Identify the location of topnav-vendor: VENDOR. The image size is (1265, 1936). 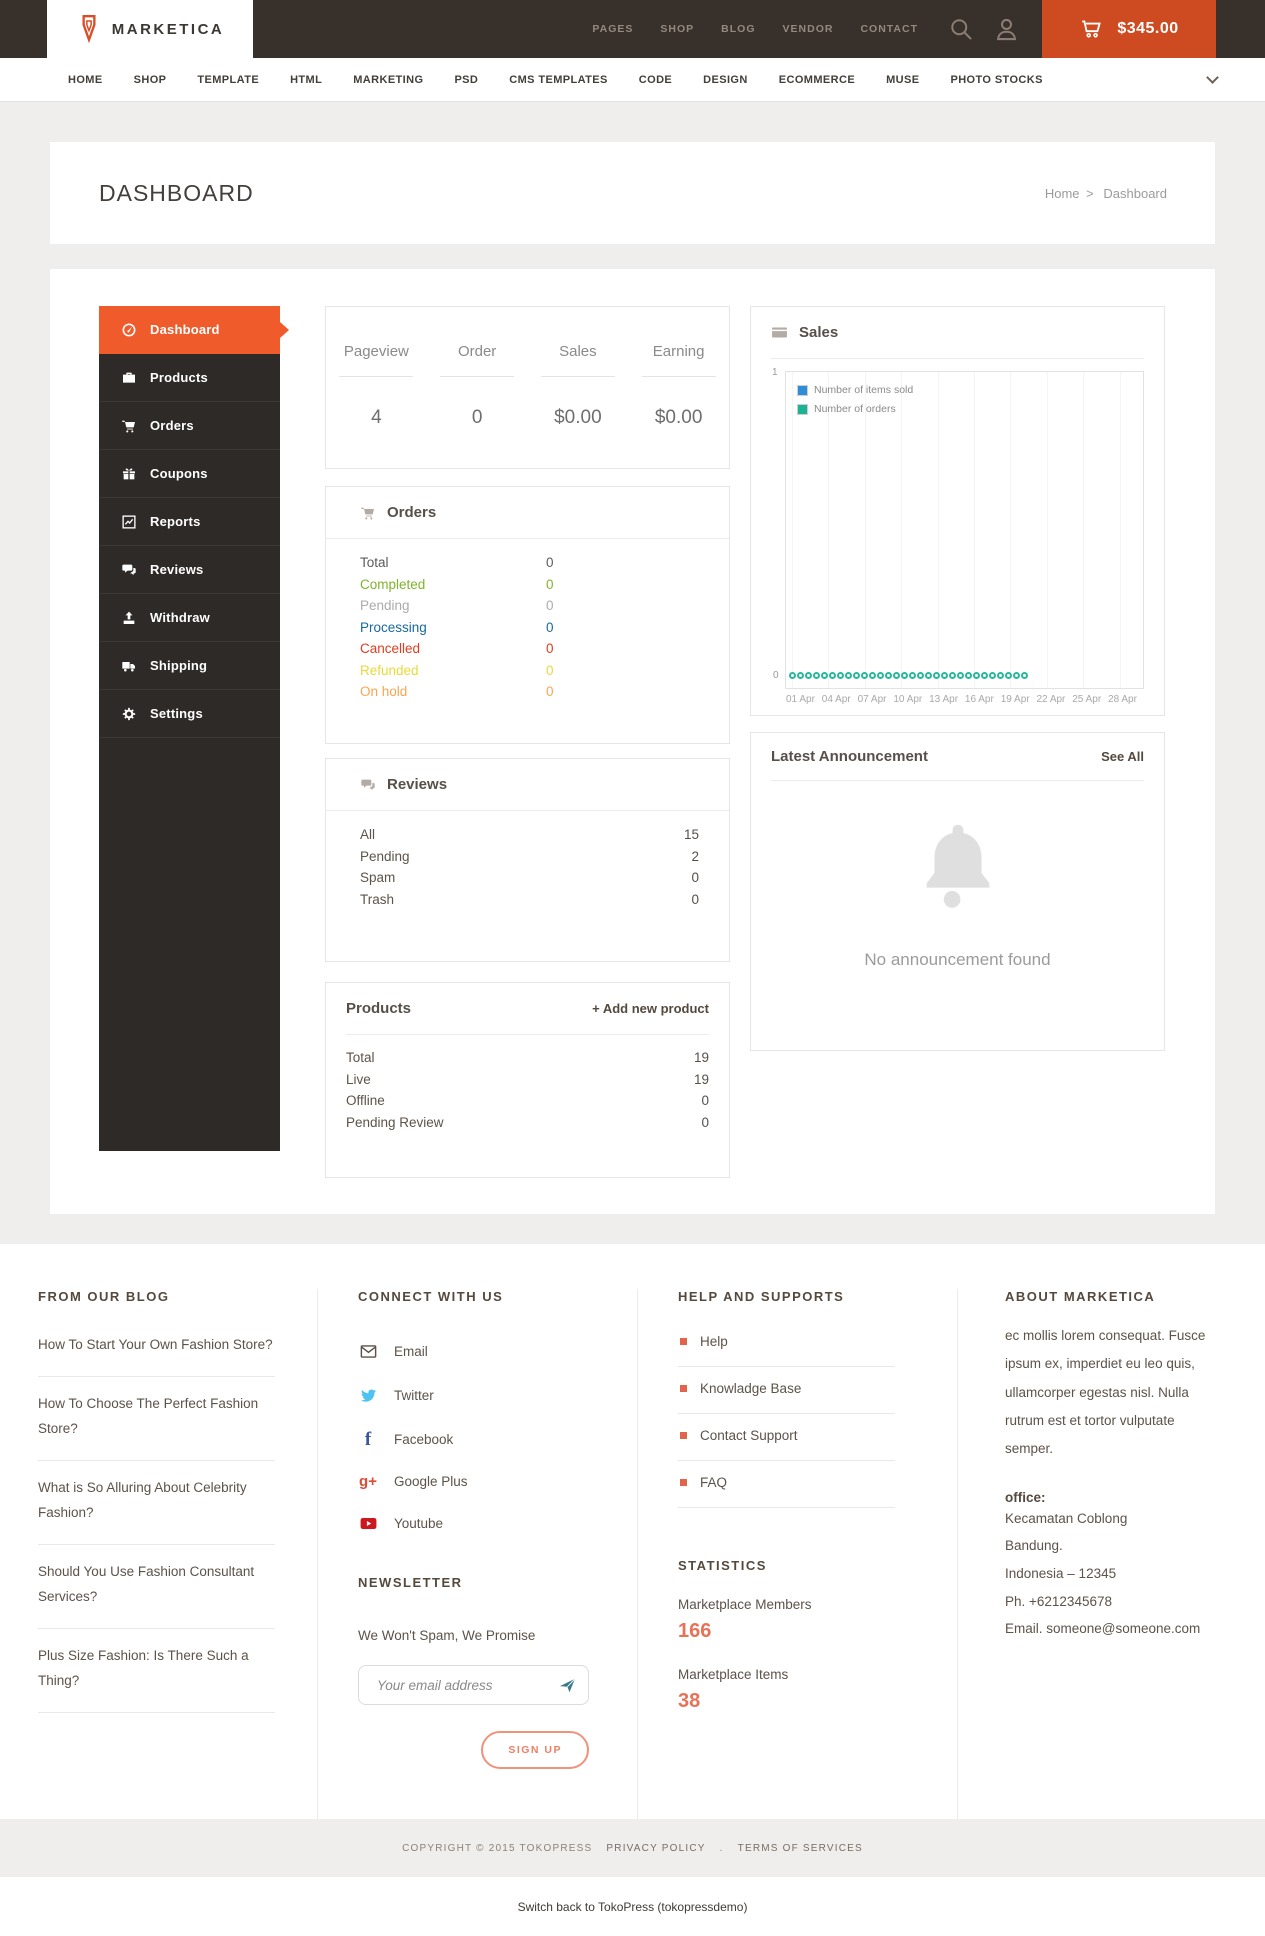
(808, 29).